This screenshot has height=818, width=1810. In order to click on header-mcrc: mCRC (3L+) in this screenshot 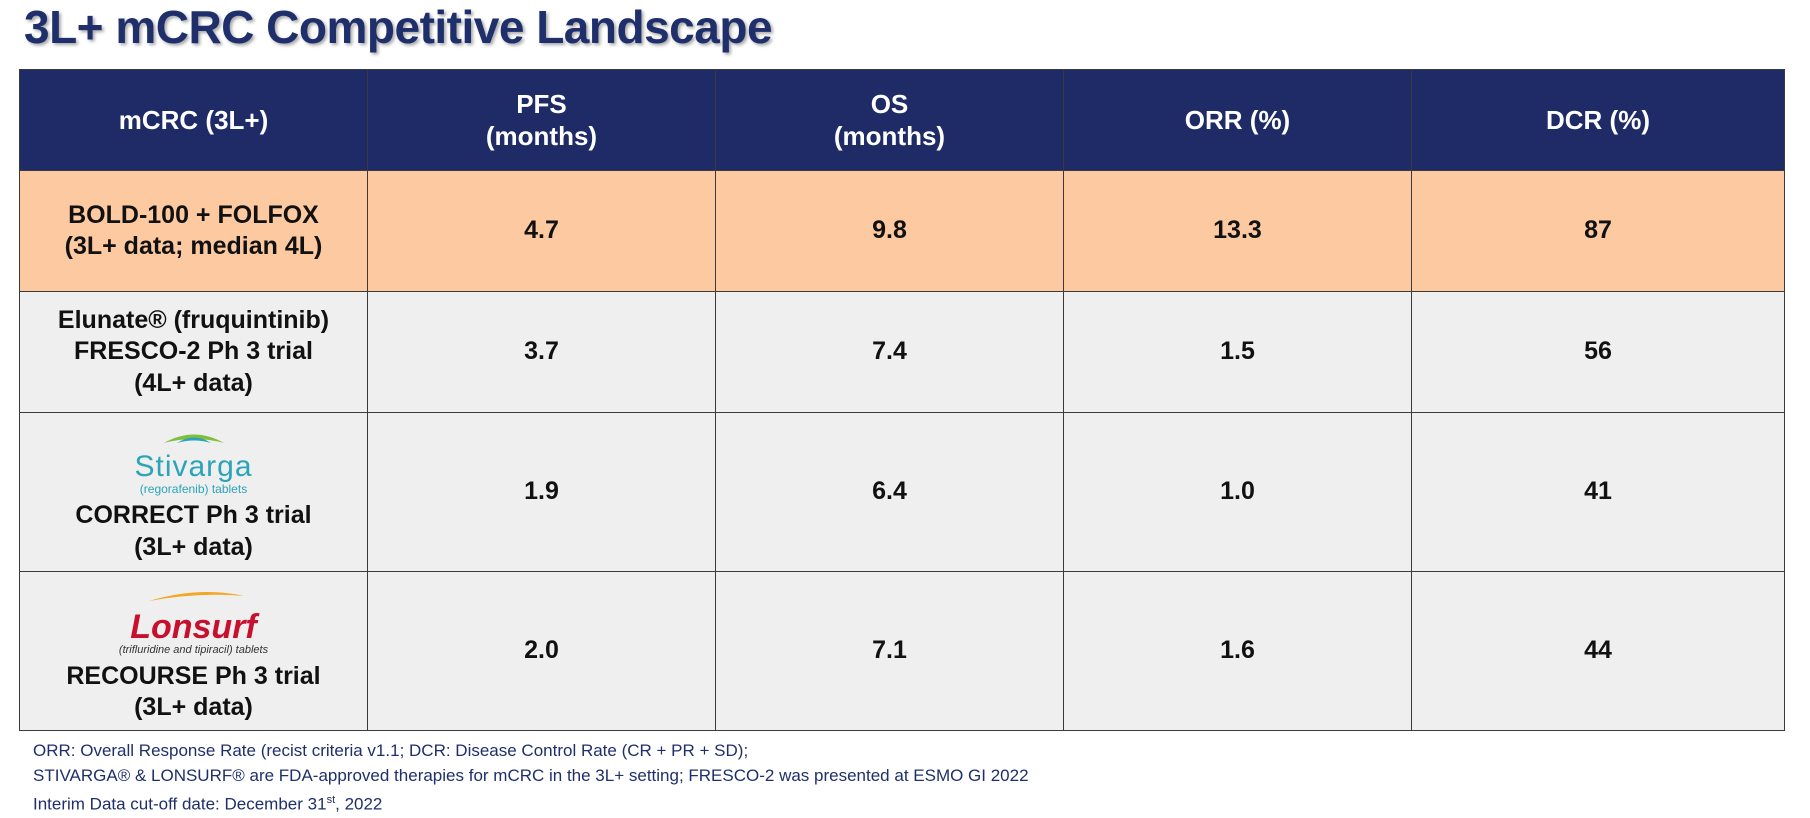, I will do `click(193, 120)`.